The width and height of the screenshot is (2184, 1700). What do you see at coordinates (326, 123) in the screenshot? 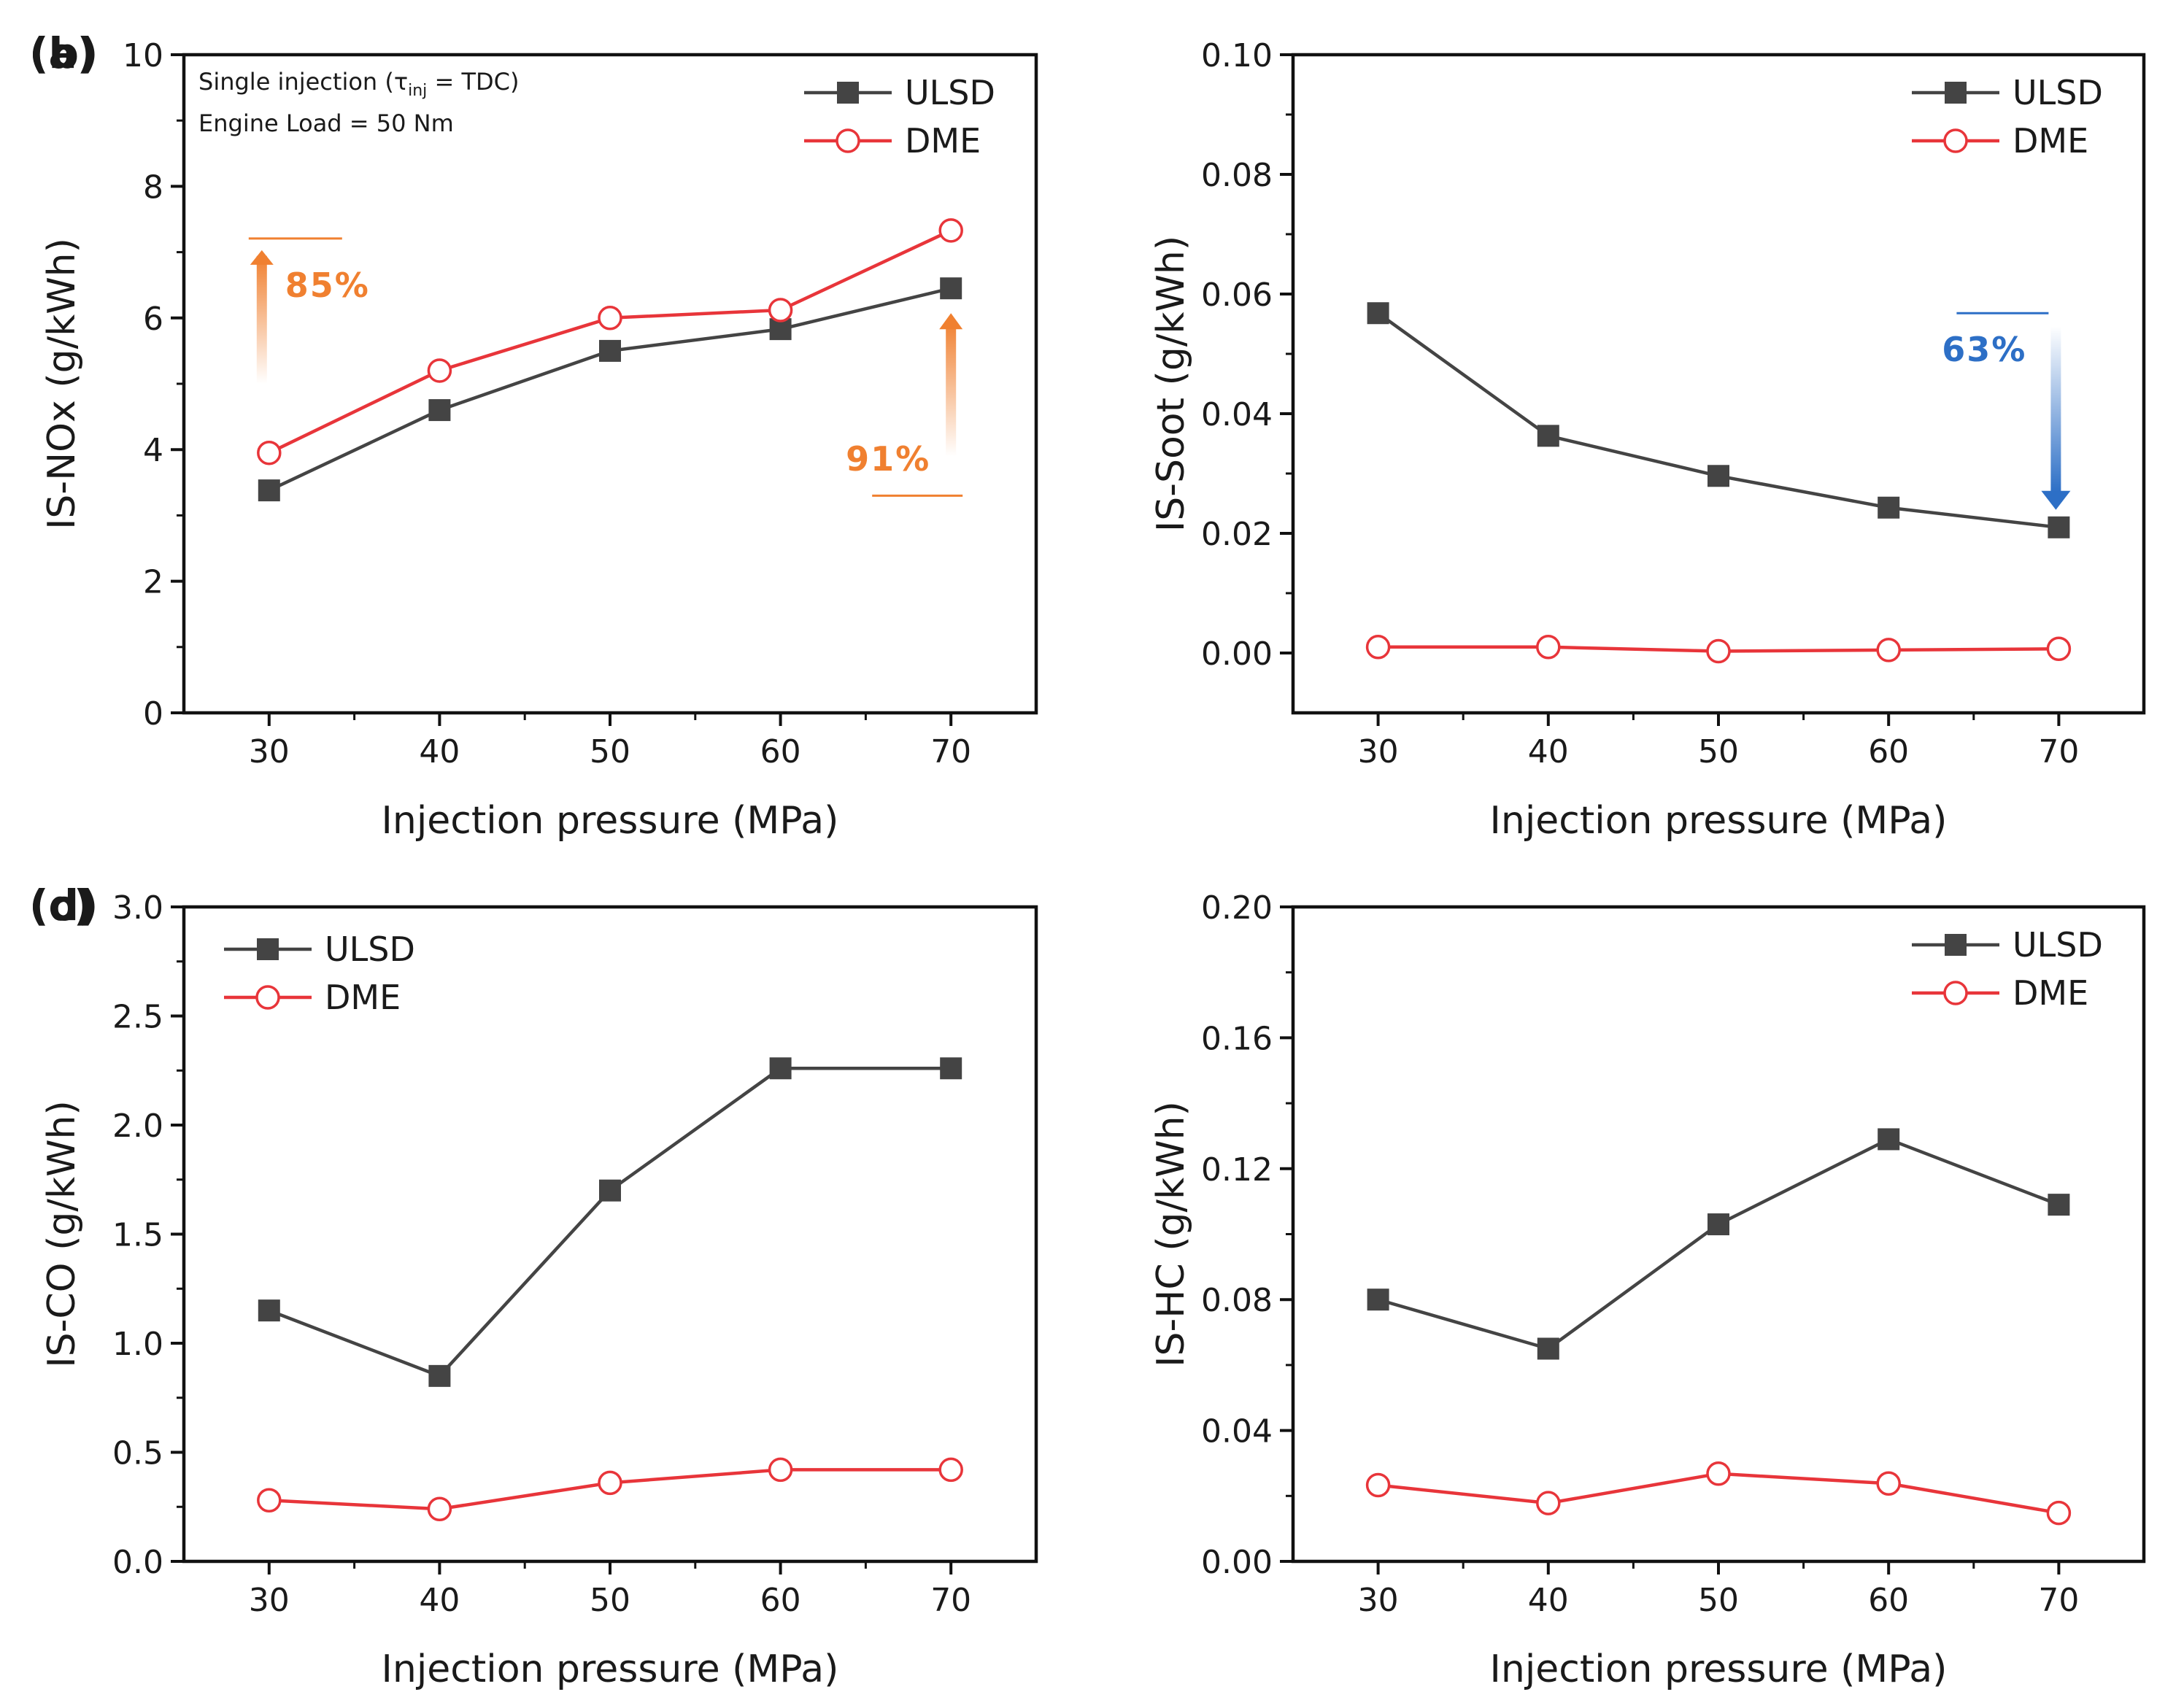
I see `engine-load-note: Engine Load = 50 Nm` at bounding box center [326, 123].